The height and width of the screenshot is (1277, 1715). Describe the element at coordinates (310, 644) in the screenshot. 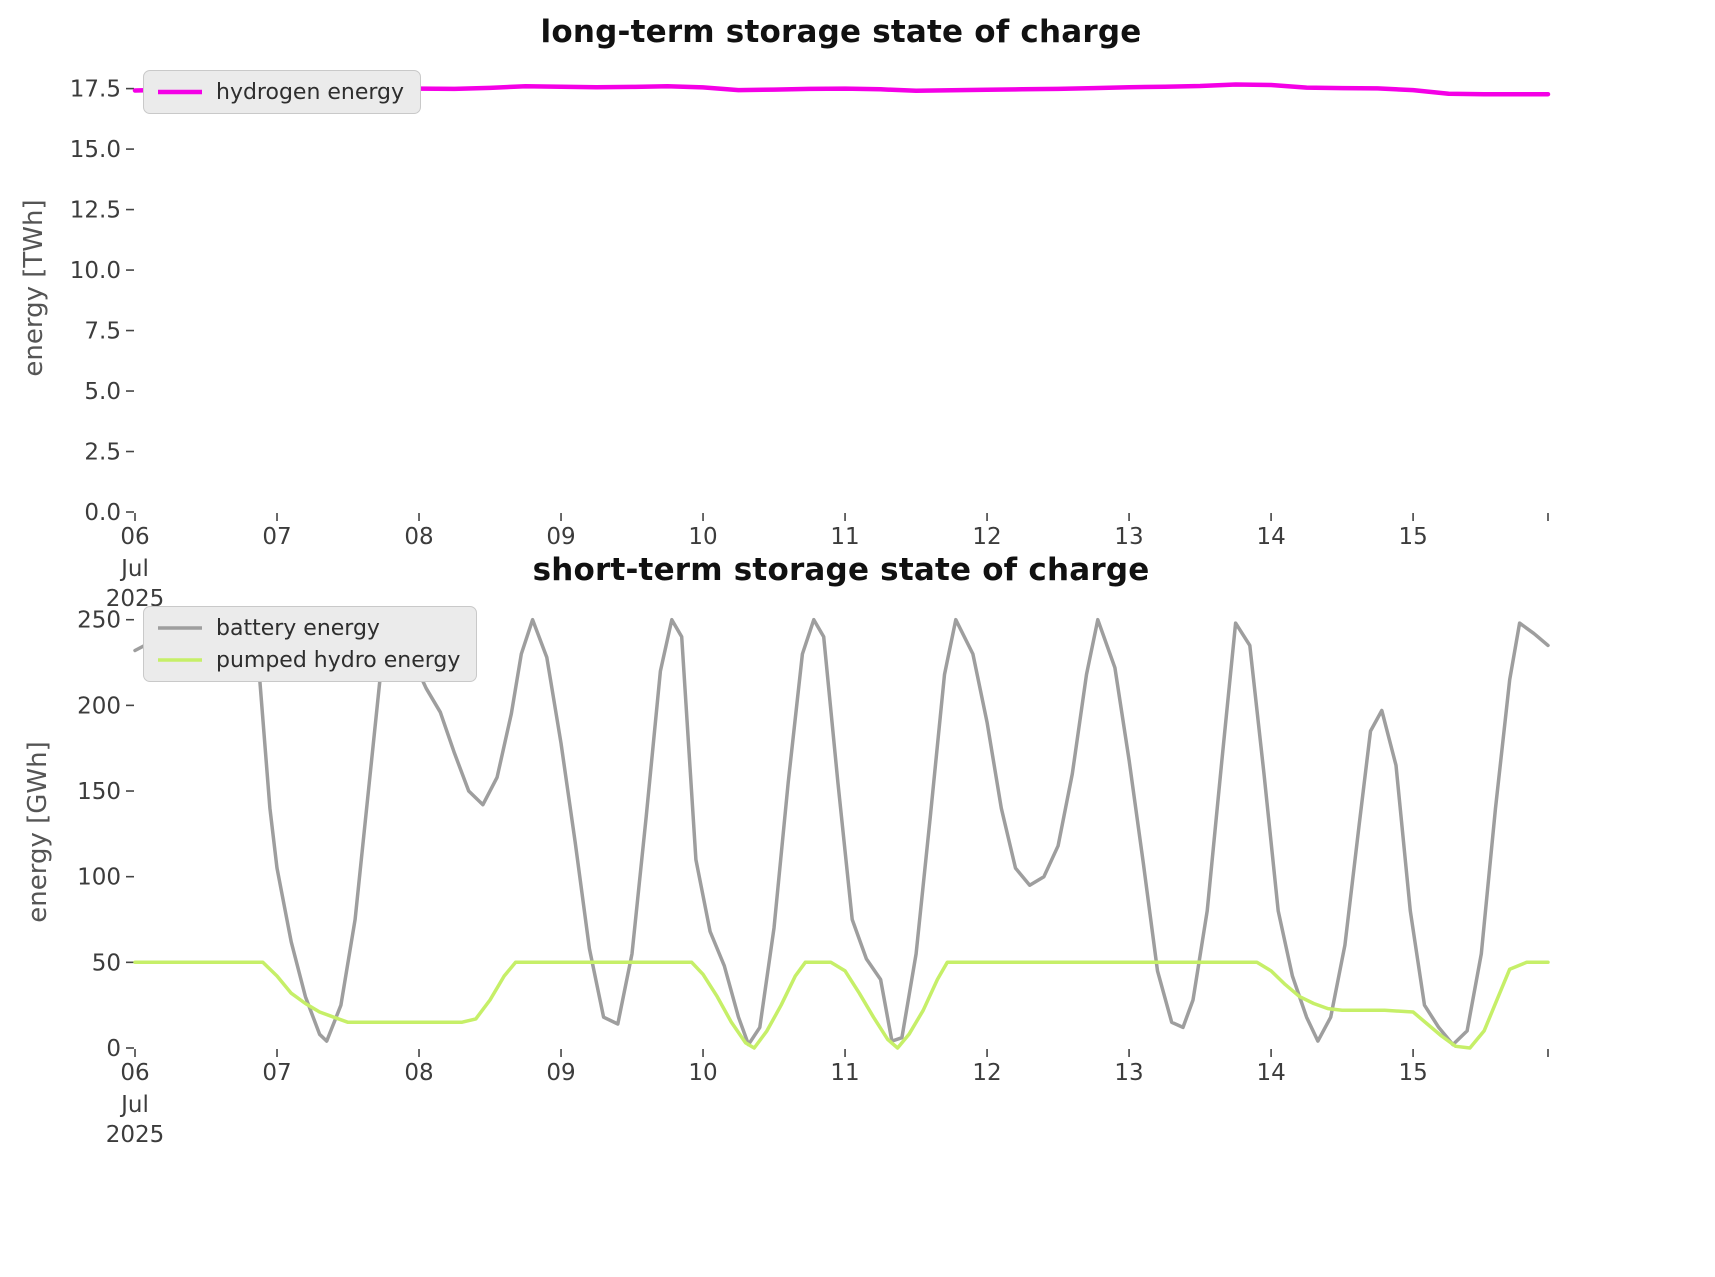

I see `legend-short-term: battery energy pumped hydro energy` at that location.